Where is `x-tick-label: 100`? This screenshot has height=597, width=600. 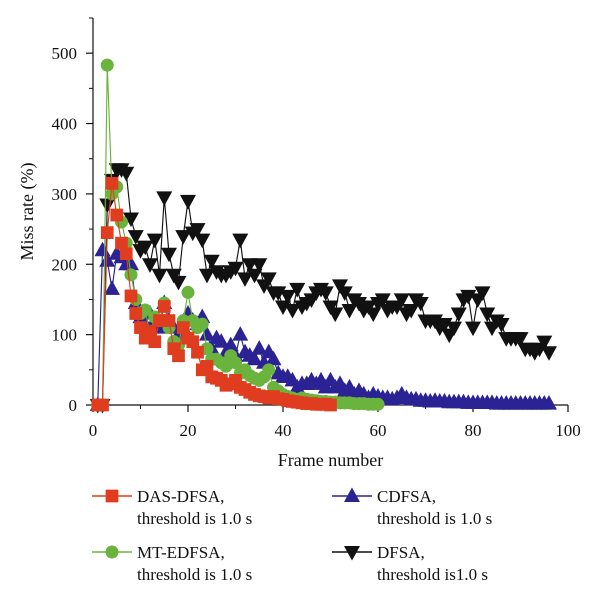 x-tick-label: 100 is located at coordinates (568, 430).